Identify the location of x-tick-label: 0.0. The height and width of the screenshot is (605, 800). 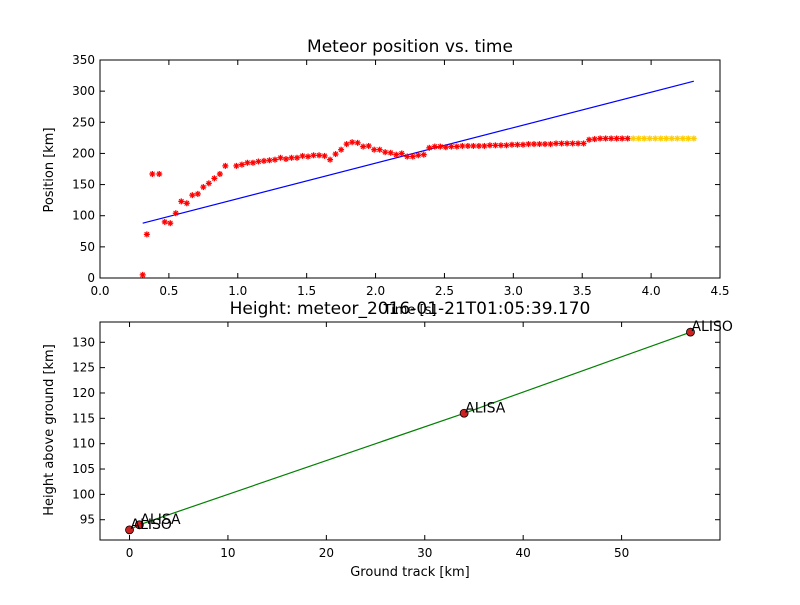
(99, 291).